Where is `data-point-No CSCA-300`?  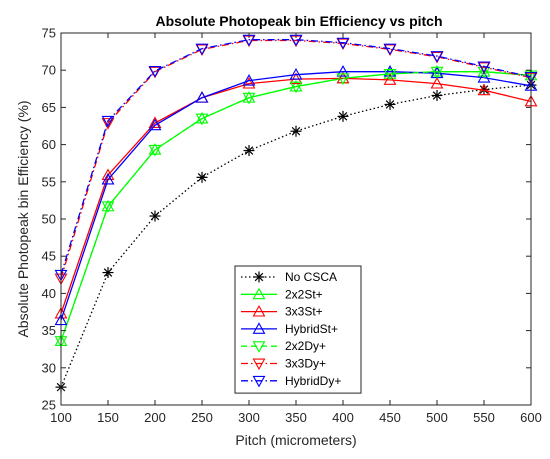
data-point-No CSCA-300 is located at coordinates (249, 151).